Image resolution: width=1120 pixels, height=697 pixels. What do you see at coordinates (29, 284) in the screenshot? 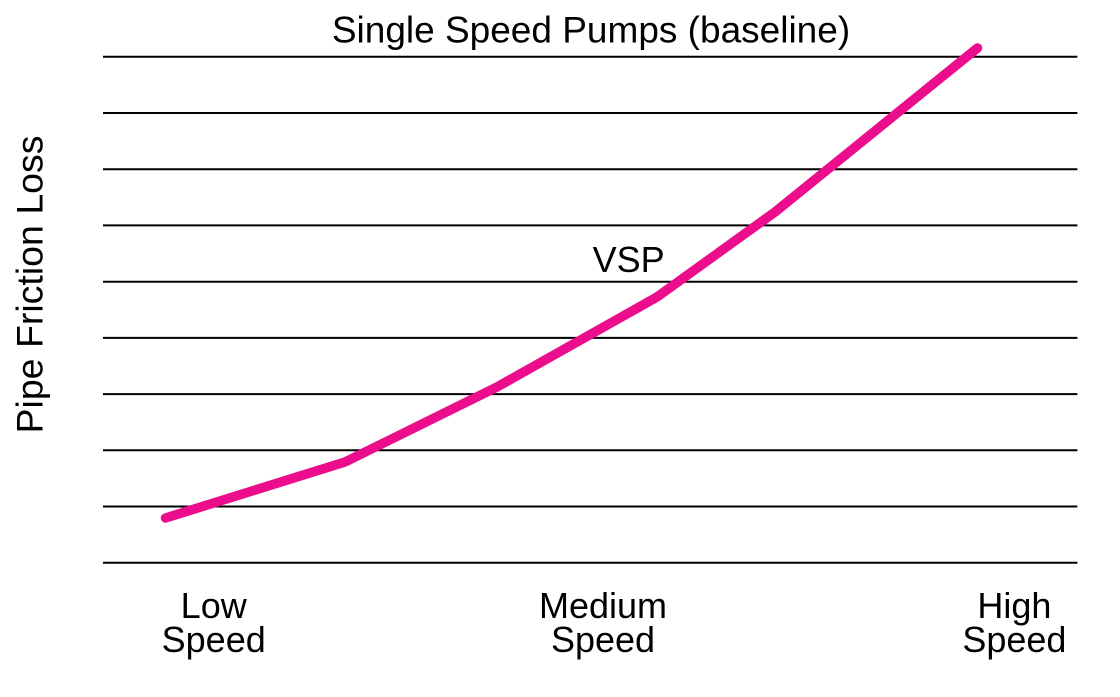
I see `svg-text: Pipe Friction Loss` at bounding box center [29, 284].